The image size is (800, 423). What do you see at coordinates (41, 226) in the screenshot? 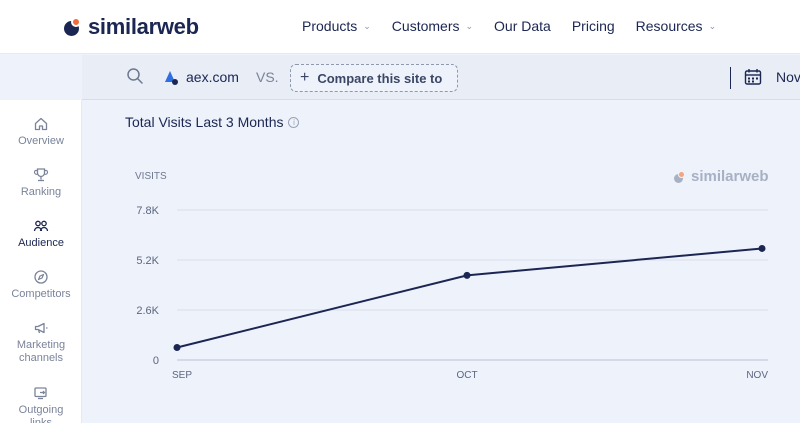
I see `people-icon` at bounding box center [41, 226].